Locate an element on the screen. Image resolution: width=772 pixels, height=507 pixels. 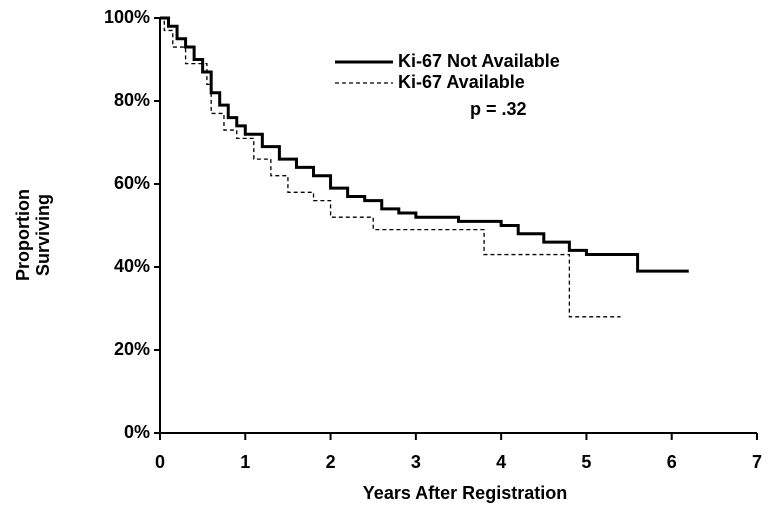
y-tick-label: 100% is located at coordinates (127, 17).